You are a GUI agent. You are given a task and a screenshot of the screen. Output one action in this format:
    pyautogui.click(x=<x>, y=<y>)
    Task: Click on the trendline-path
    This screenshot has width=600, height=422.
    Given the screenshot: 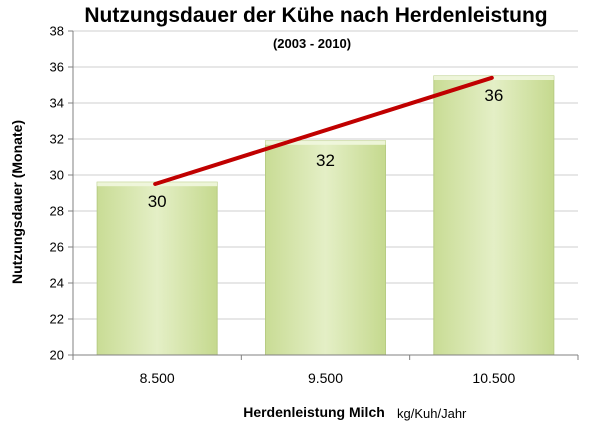 What is the action you would take?
    pyautogui.click(x=323, y=130)
    